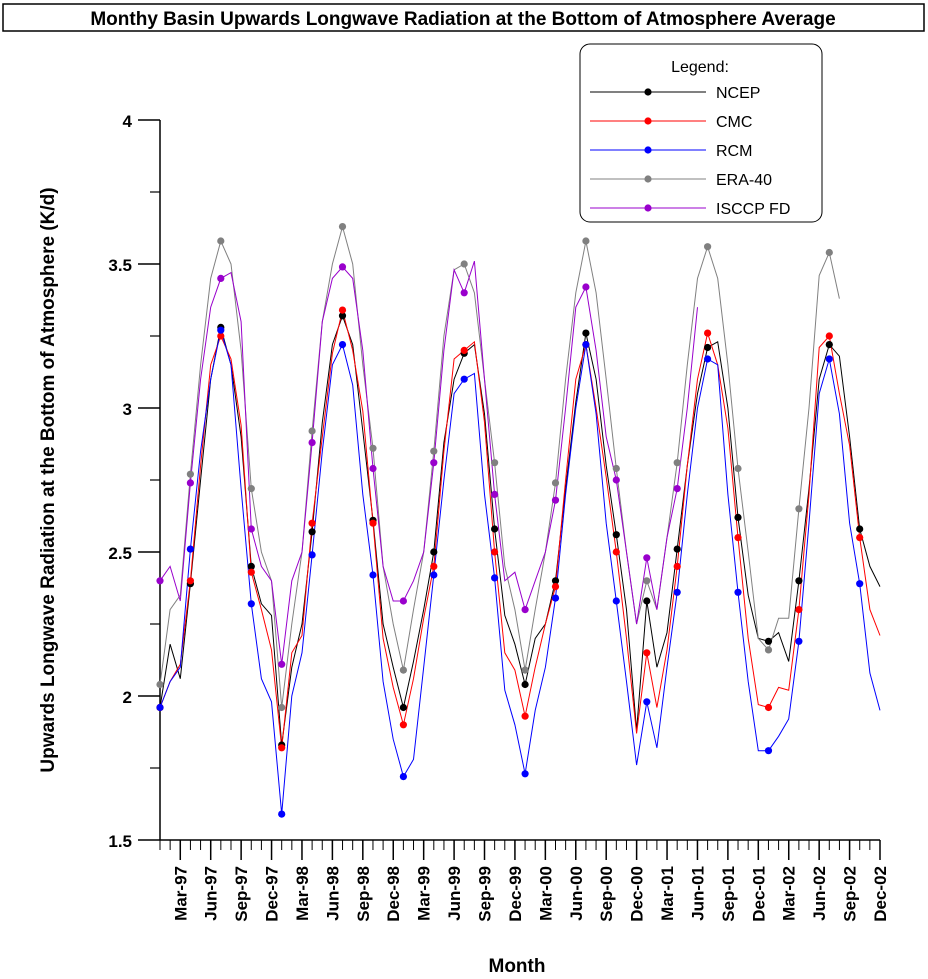 The width and height of the screenshot is (928, 979). Describe the element at coordinates (545, 893) in the screenshot. I see `x-tick-label: Mar-00` at that location.